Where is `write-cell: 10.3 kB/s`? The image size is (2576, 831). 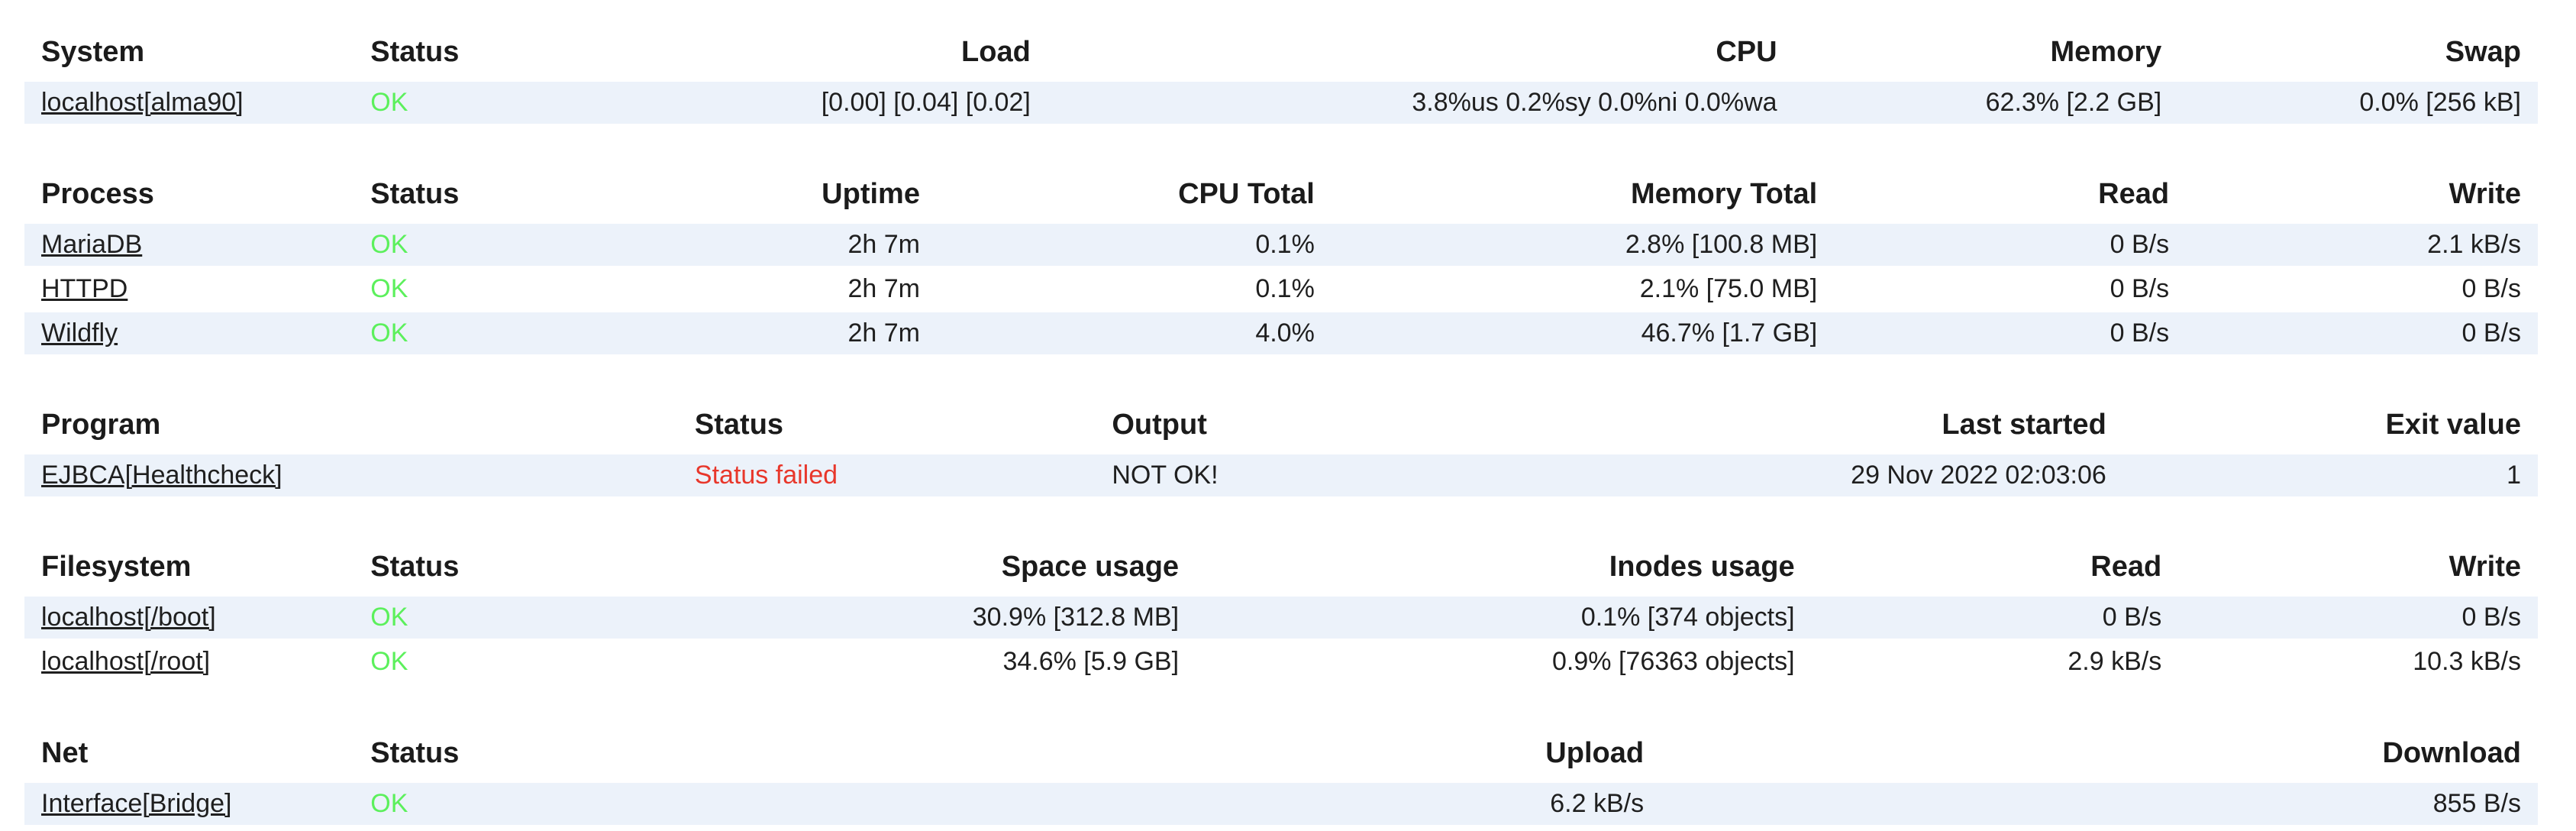 write-cell: 10.3 kB/s is located at coordinates (2467, 661).